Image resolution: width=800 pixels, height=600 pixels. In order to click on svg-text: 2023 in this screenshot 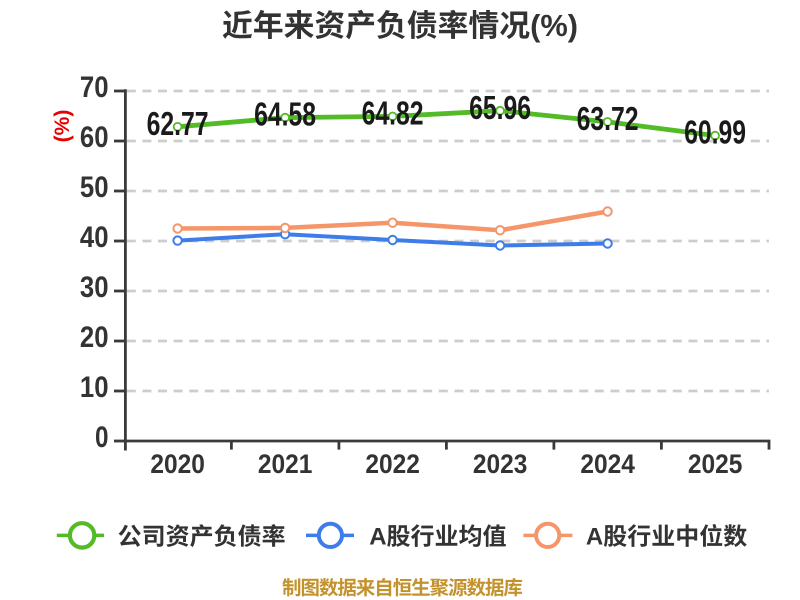, I will do `click(500, 464)`.